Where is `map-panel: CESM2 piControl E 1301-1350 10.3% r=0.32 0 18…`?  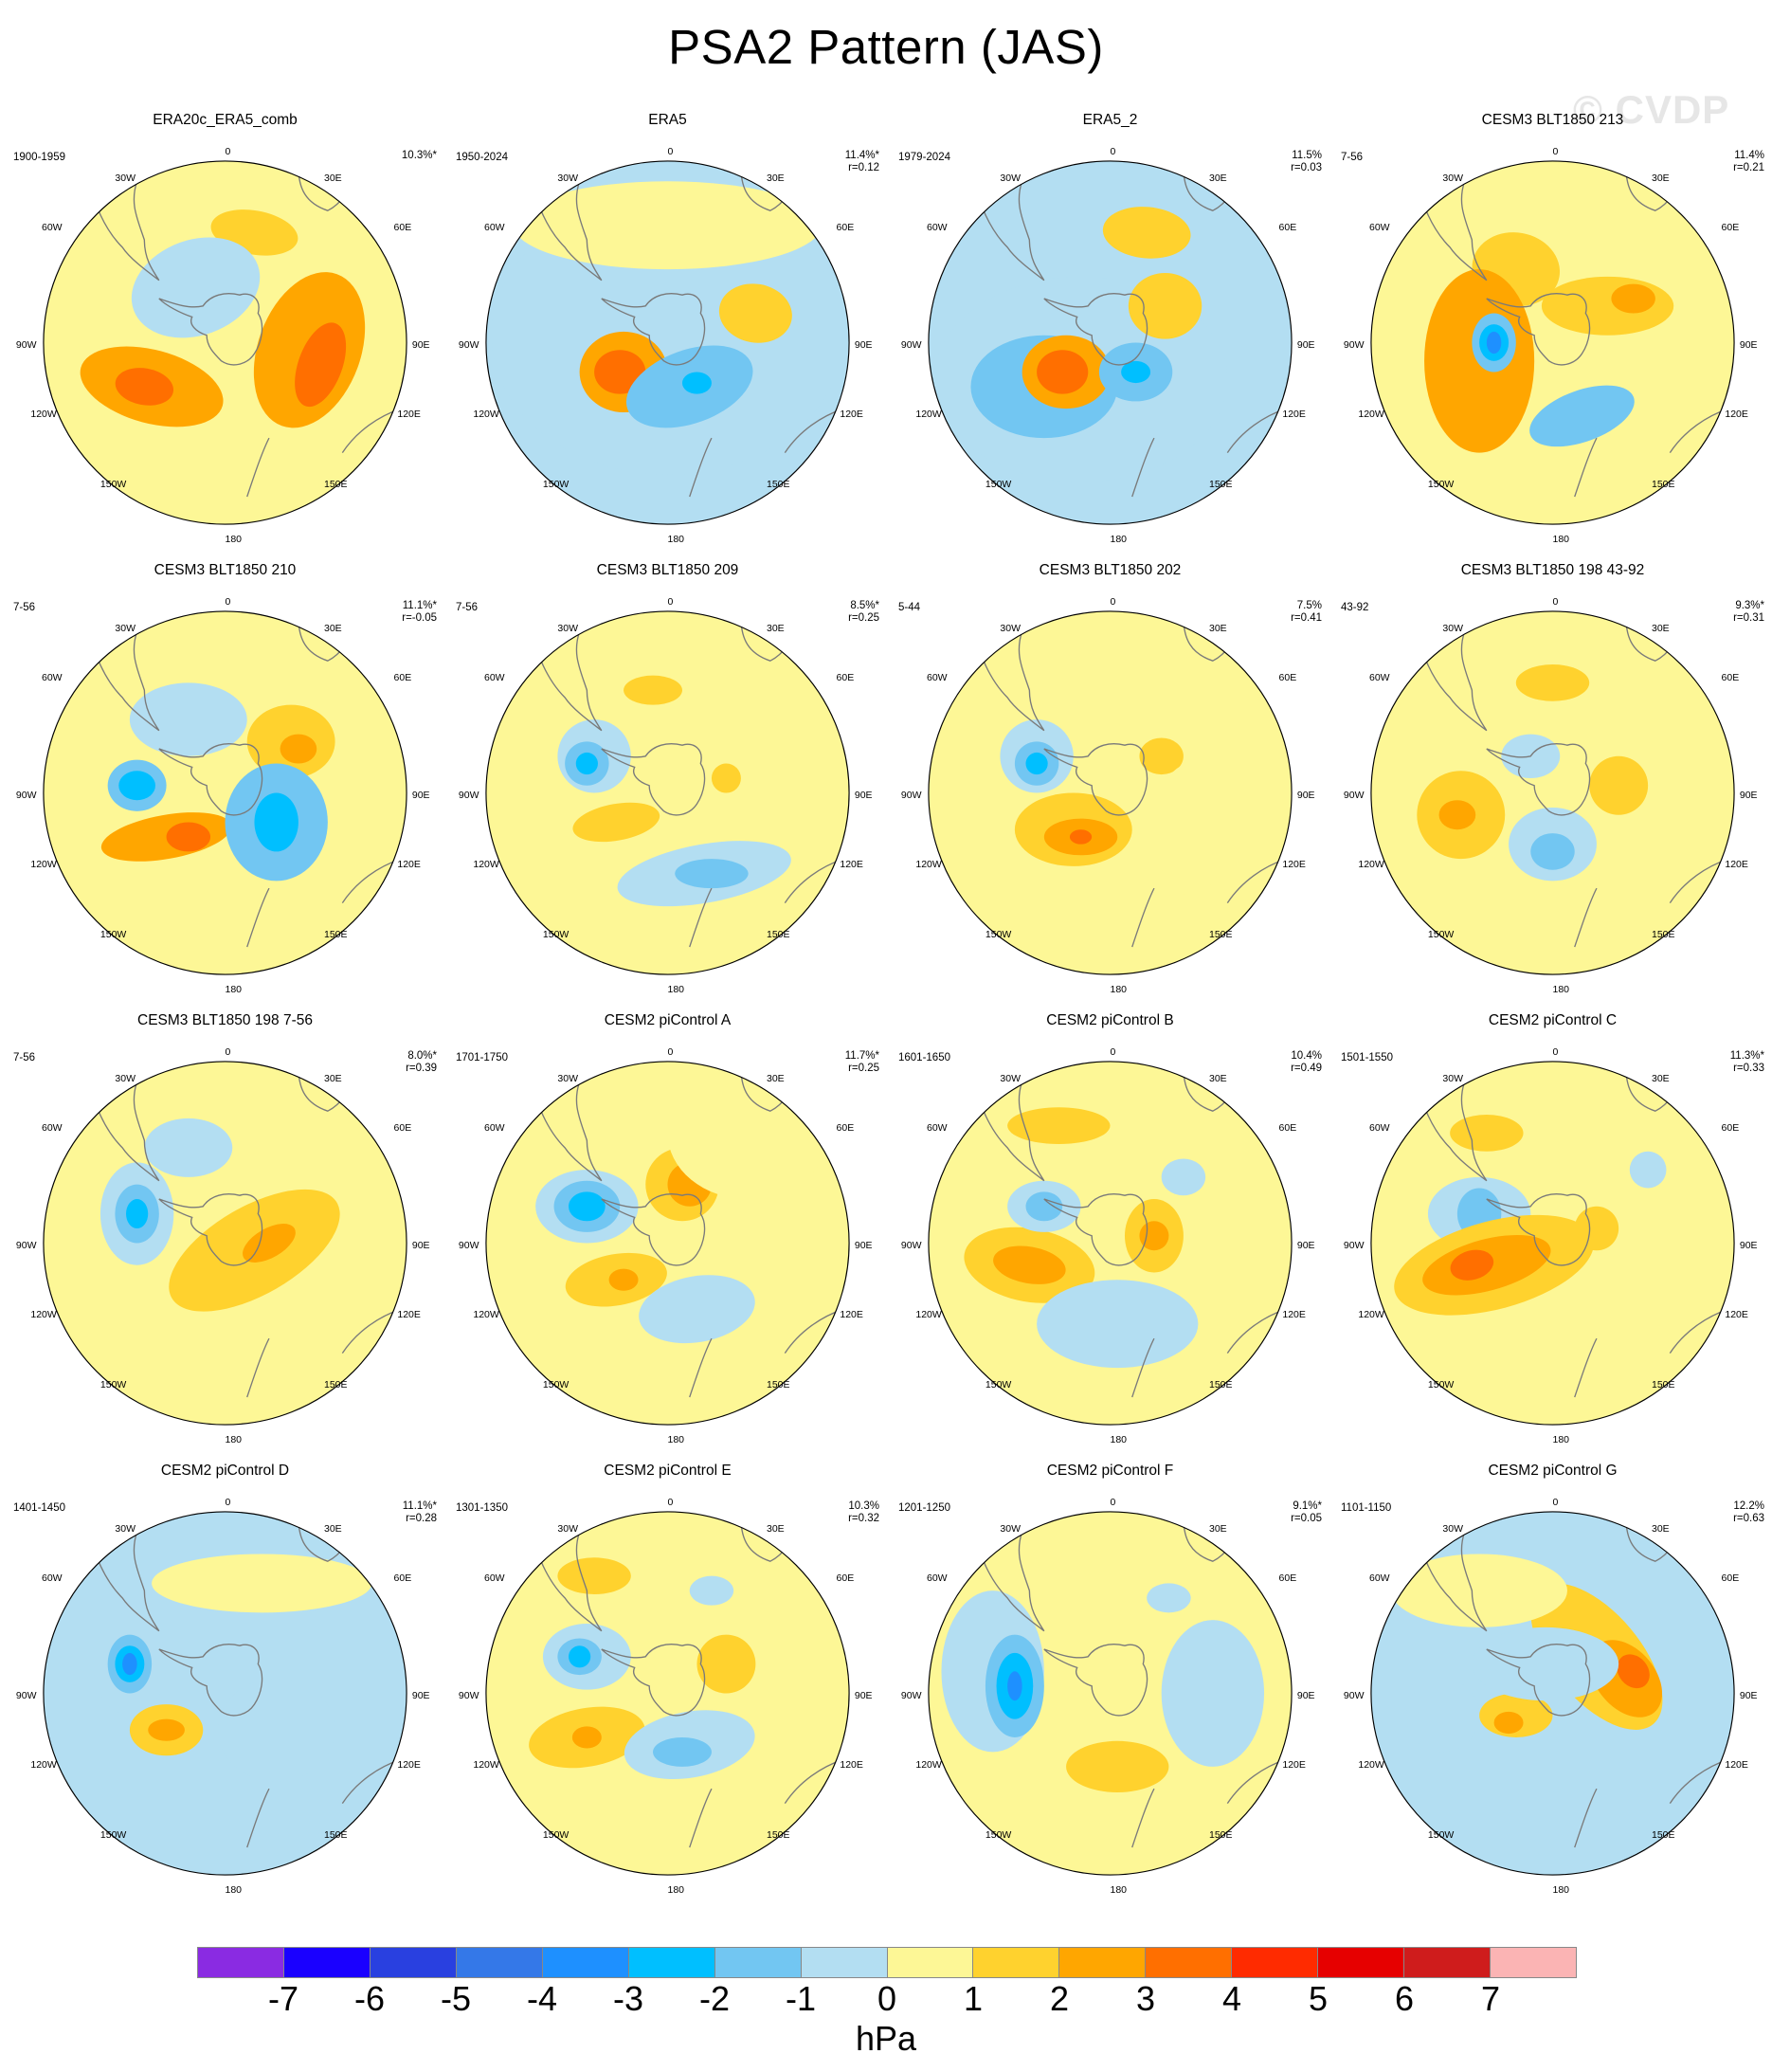
map-panel: CESM2 piControl E 1301-1350 10.3% r=0.32 0 18… is located at coordinates (667, 1688).